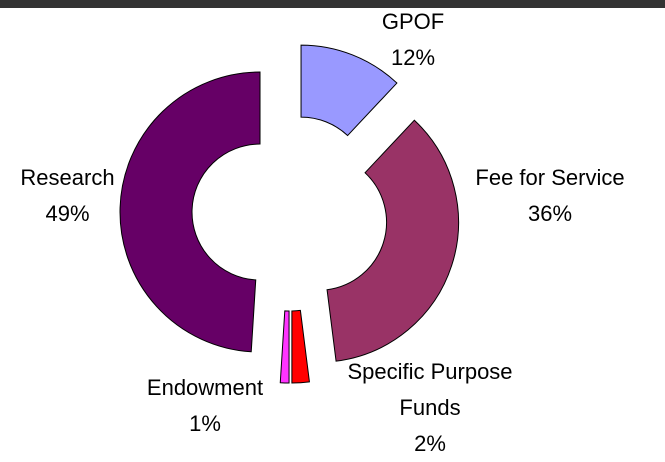  What do you see at coordinates (430, 443) in the screenshot?
I see `value-label: 2%` at bounding box center [430, 443].